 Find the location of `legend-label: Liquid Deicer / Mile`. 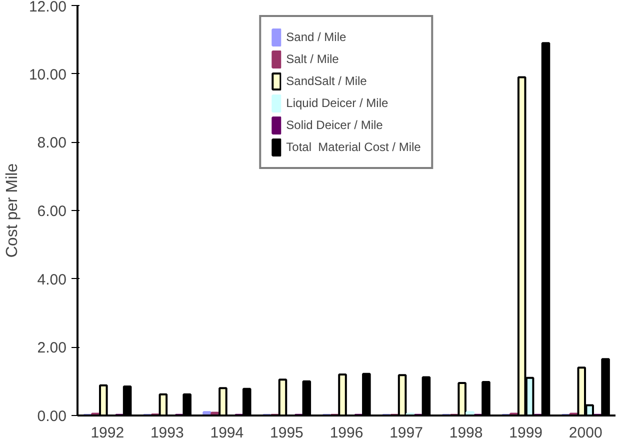

legend-label: Liquid Deicer / Mile is located at coordinates (337, 103).